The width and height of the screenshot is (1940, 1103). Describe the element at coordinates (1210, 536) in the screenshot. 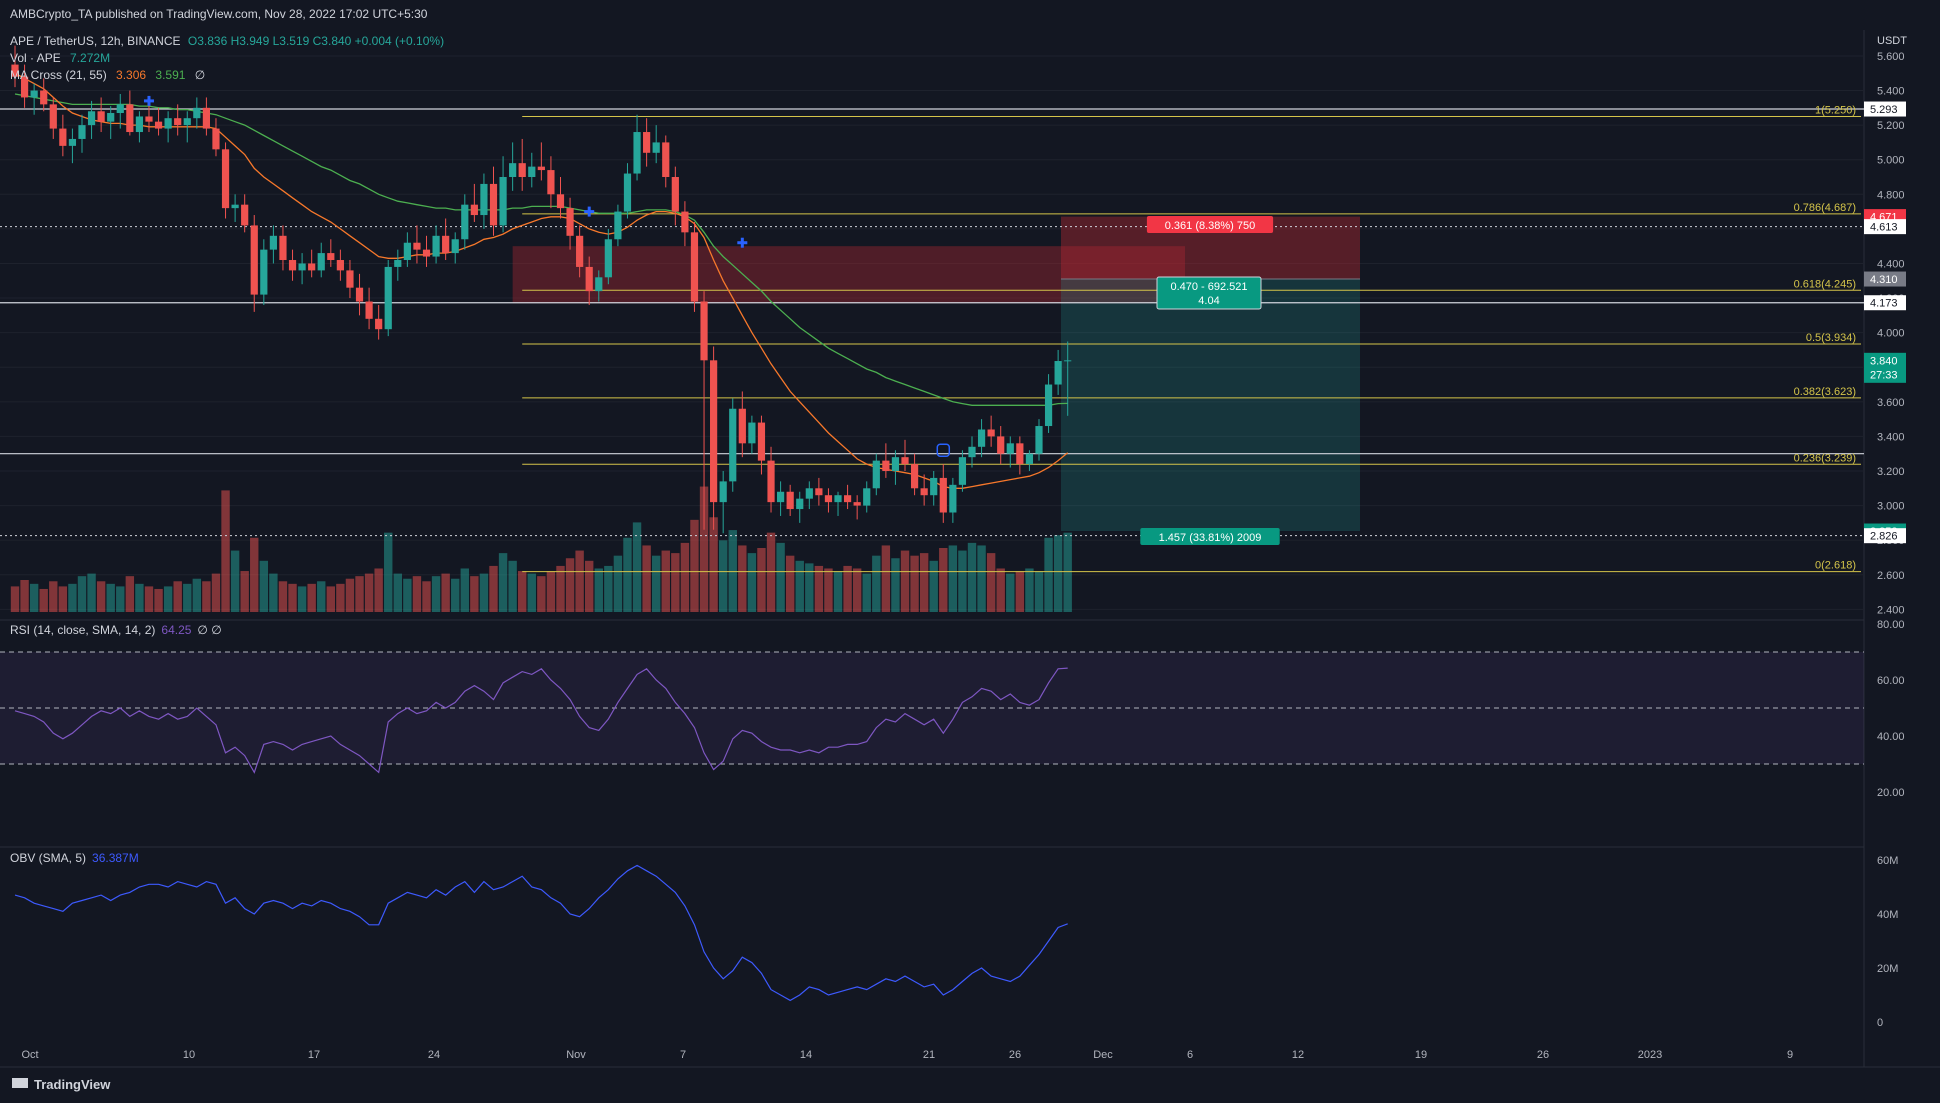

I see `target-label: 1.457 (33.81%) 2009` at that location.